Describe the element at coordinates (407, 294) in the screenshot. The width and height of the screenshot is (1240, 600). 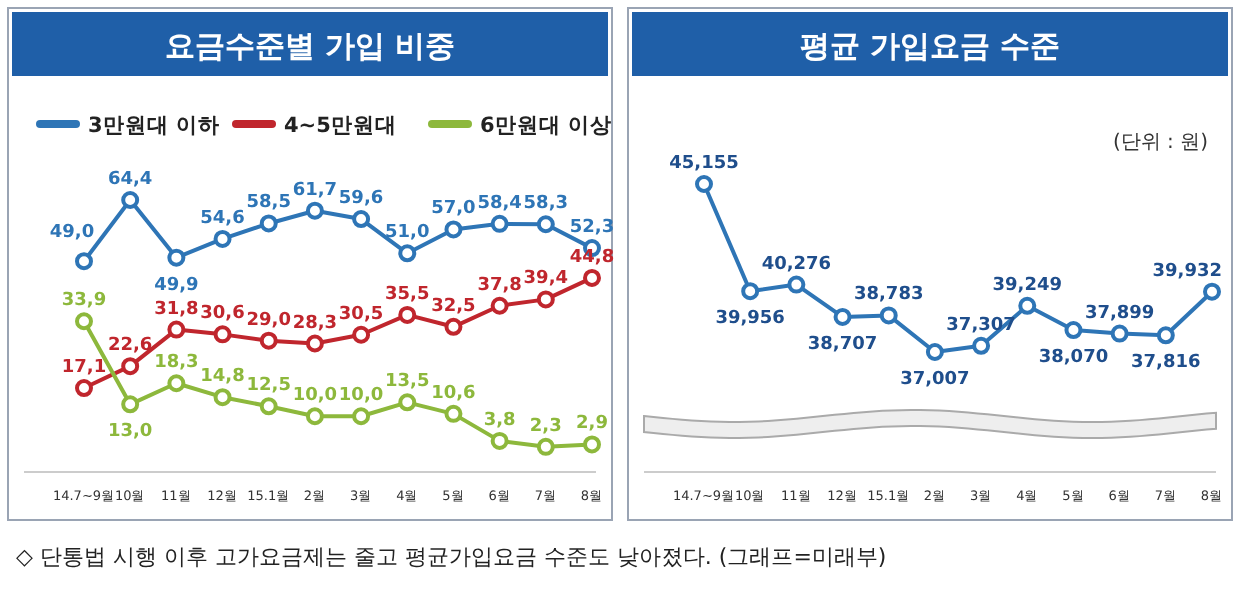
I see `data-label: 35,5` at that location.